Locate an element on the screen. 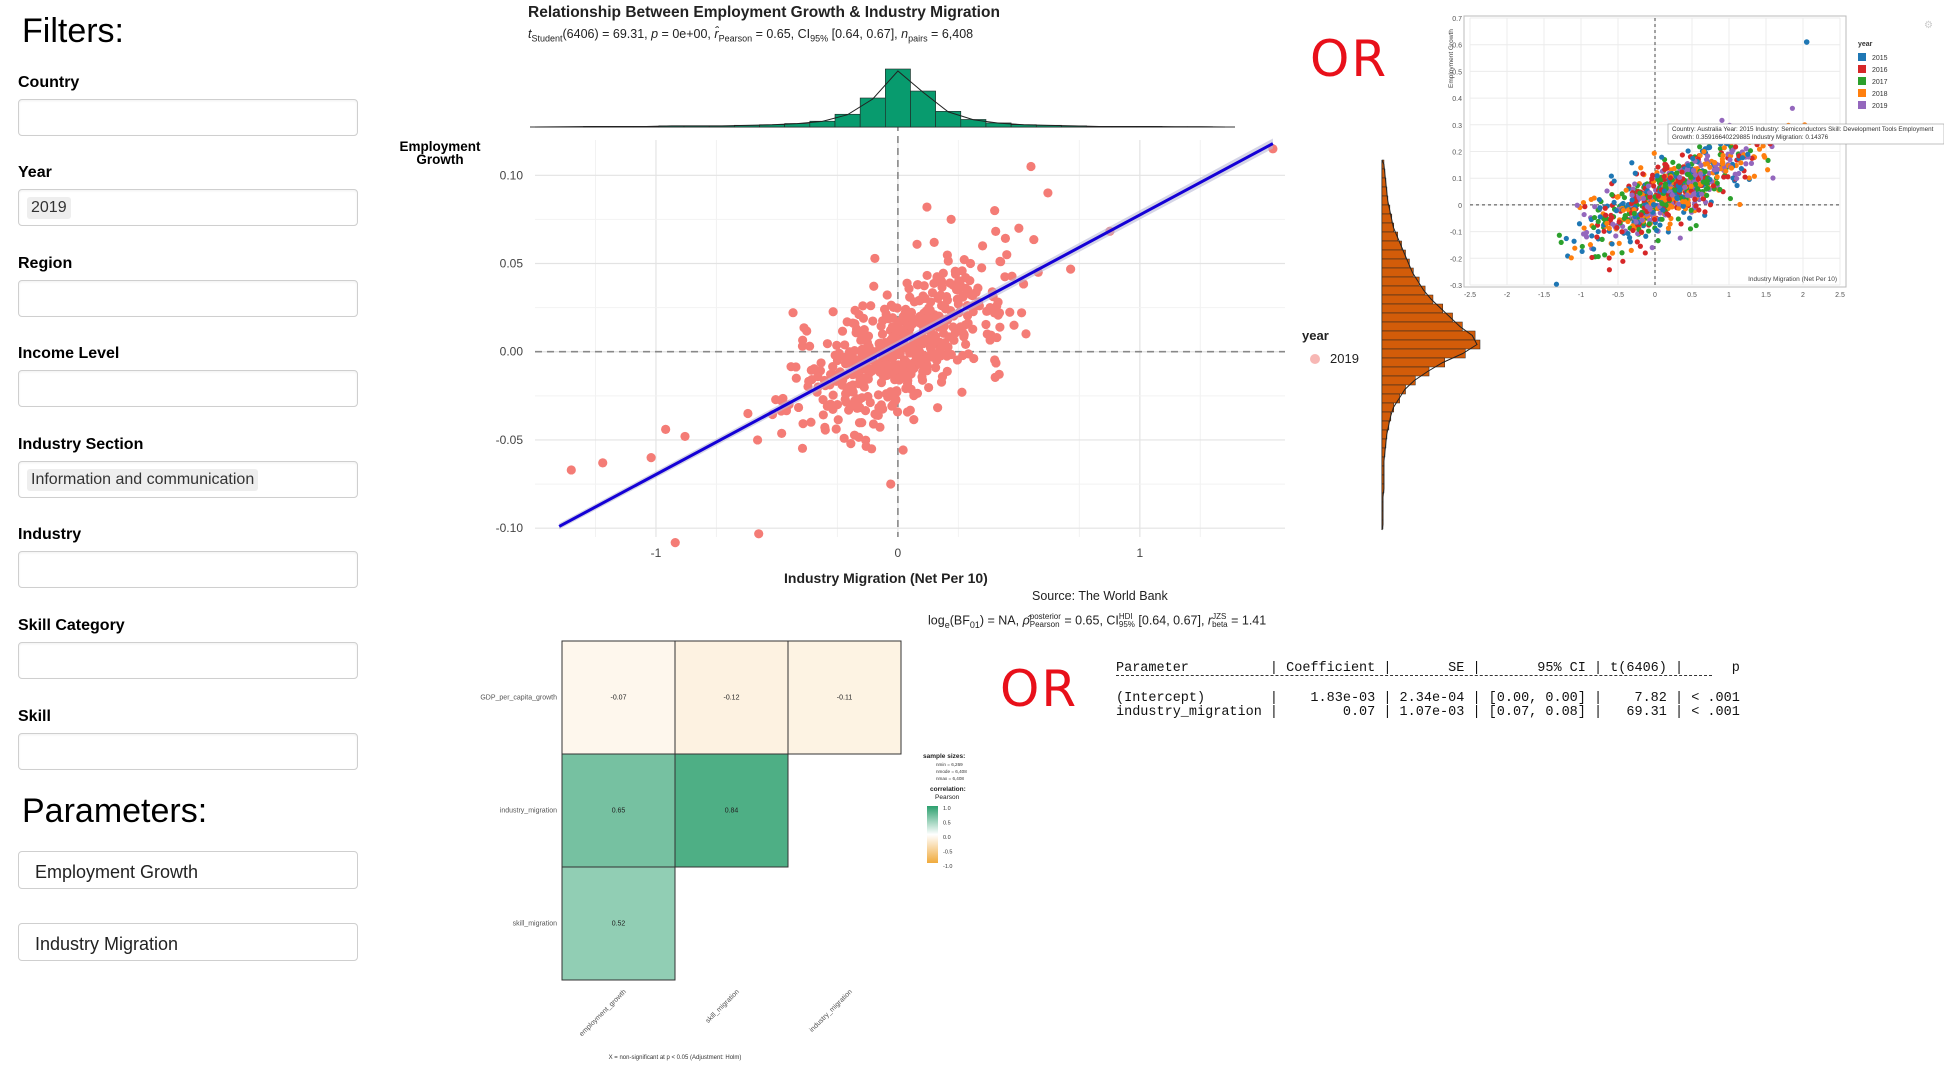  filter-select-income-level is located at coordinates (188, 388).